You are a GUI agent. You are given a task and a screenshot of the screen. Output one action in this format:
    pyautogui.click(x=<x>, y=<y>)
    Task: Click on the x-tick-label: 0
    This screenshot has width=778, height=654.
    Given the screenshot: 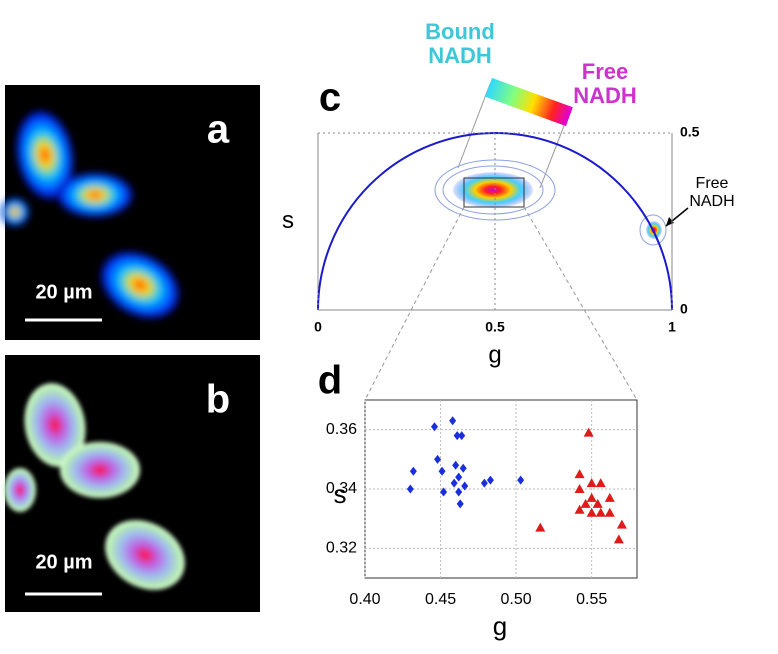 What is the action you would take?
    pyautogui.click(x=318, y=327)
    